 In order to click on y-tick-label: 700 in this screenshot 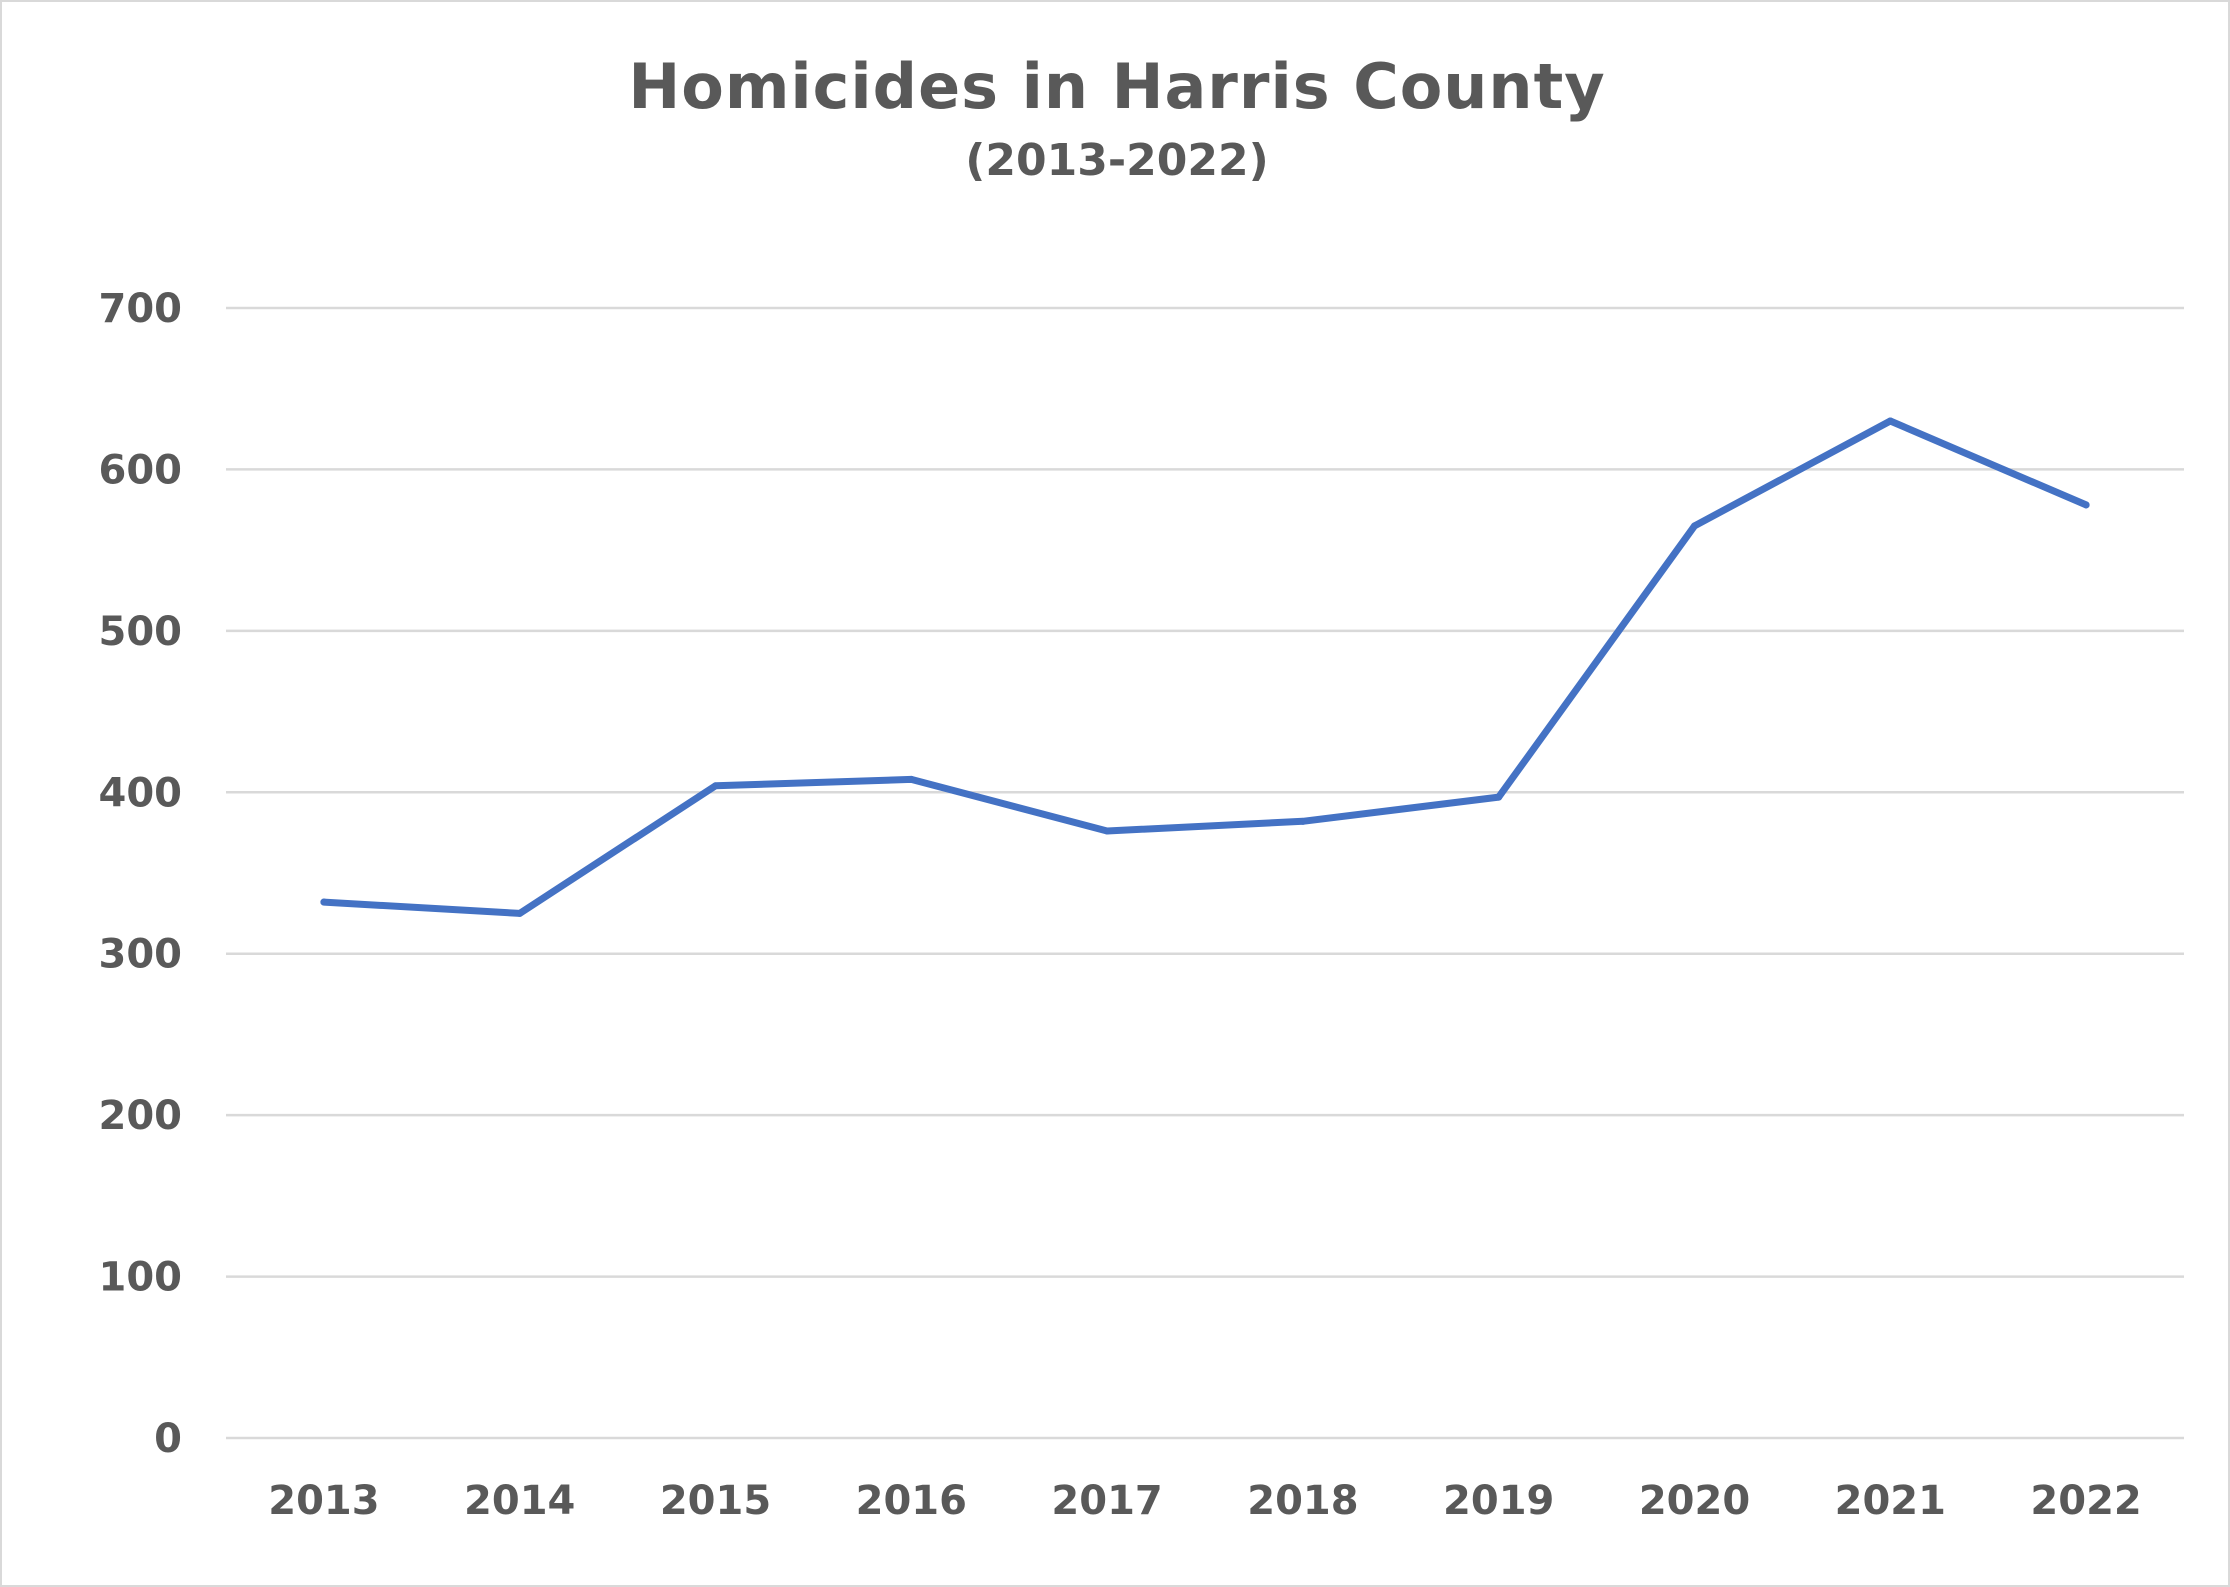, I will do `click(141, 309)`.